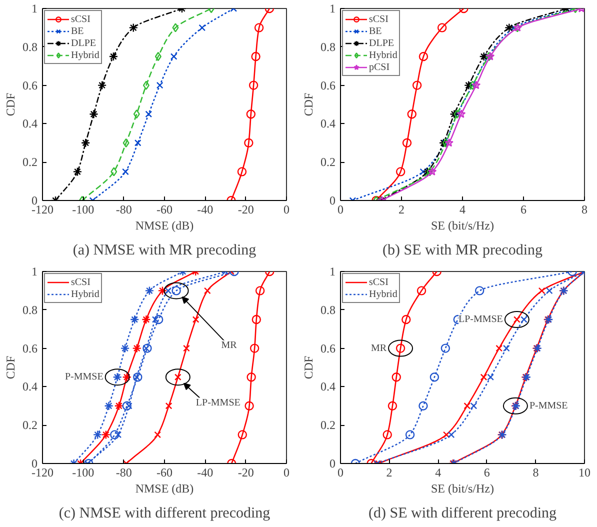 The image size is (597, 527). I want to click on legend-label: pCSI, so click(379, 67).